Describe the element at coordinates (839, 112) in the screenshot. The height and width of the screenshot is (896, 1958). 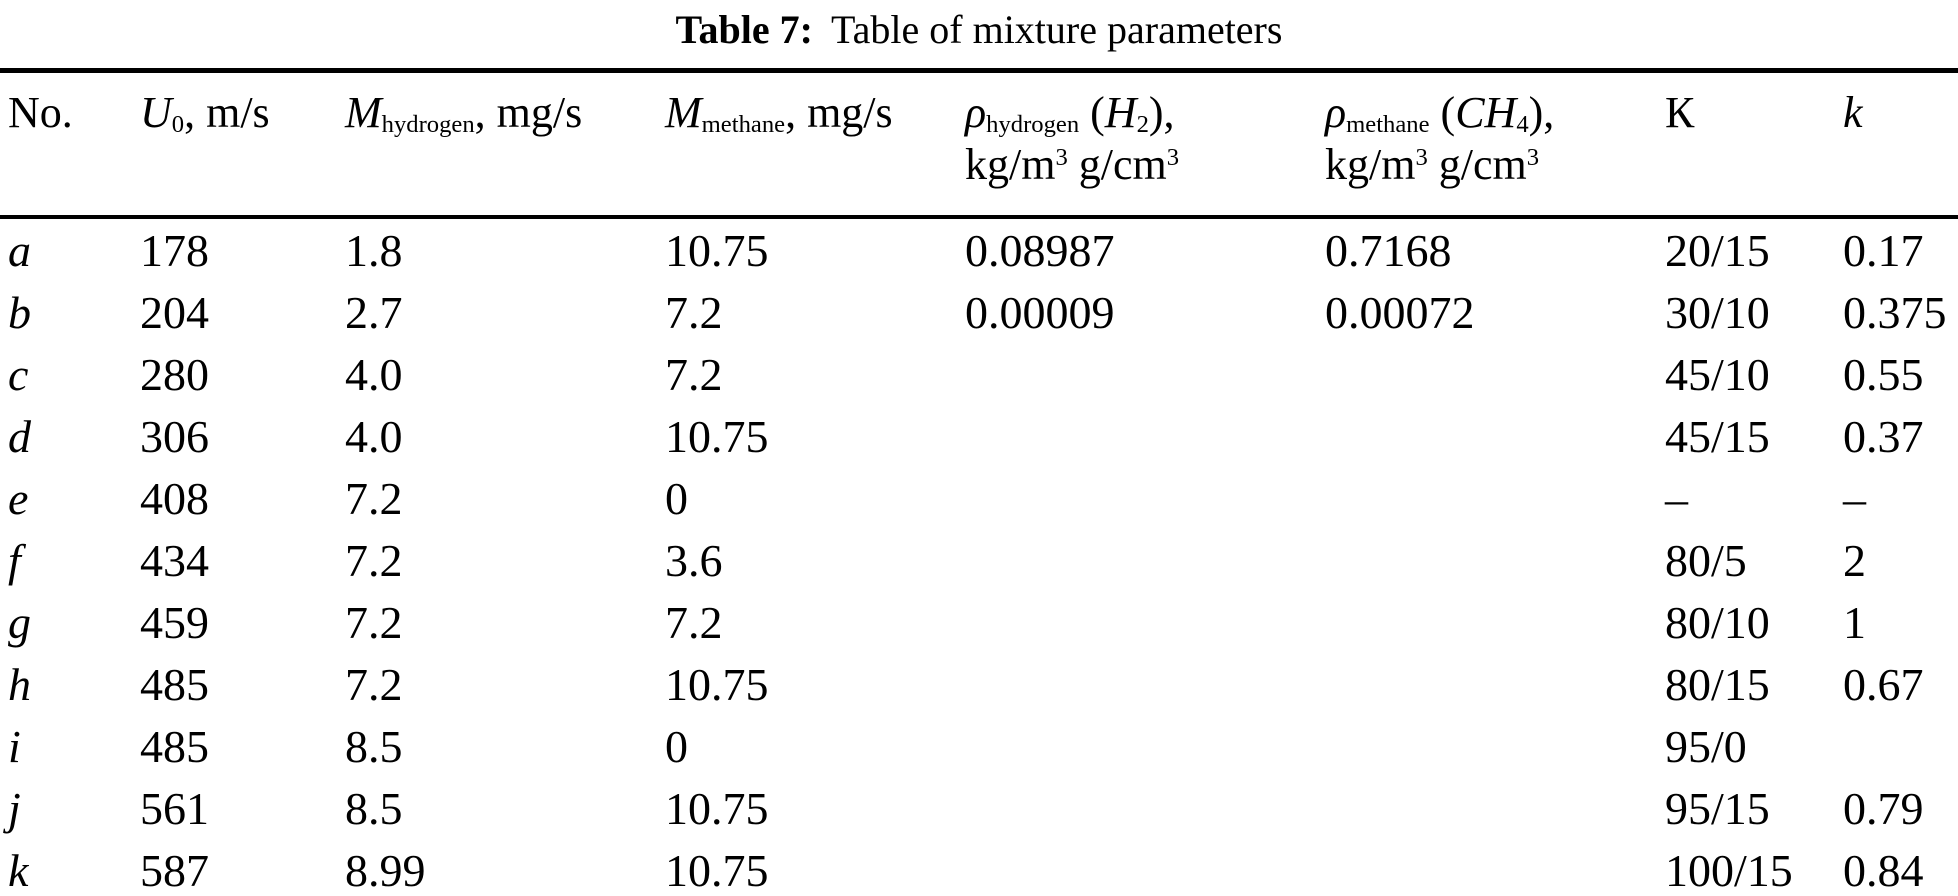
I see `header-mm-units: , mg/s` at that location.